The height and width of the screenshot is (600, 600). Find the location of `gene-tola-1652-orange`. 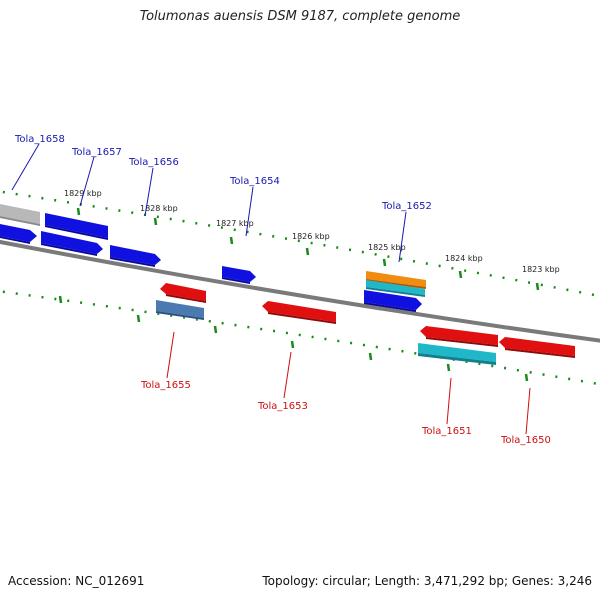

gene-tola-1652-orange is located at coordinates (396, 280).